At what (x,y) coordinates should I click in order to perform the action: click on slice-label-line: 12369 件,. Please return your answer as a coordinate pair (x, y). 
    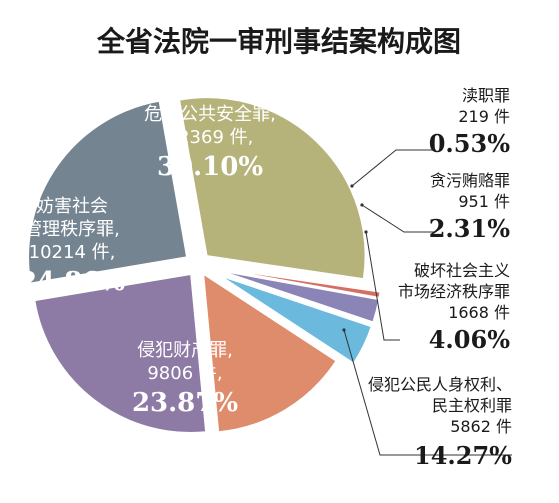
    Looking at the image, I should click on (210, 137).